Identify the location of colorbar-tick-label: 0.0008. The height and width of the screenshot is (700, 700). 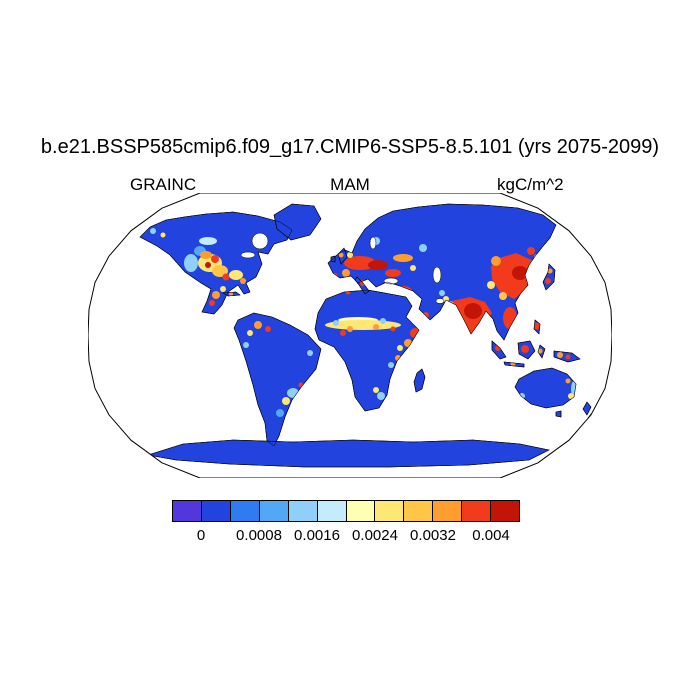
(259, 535).